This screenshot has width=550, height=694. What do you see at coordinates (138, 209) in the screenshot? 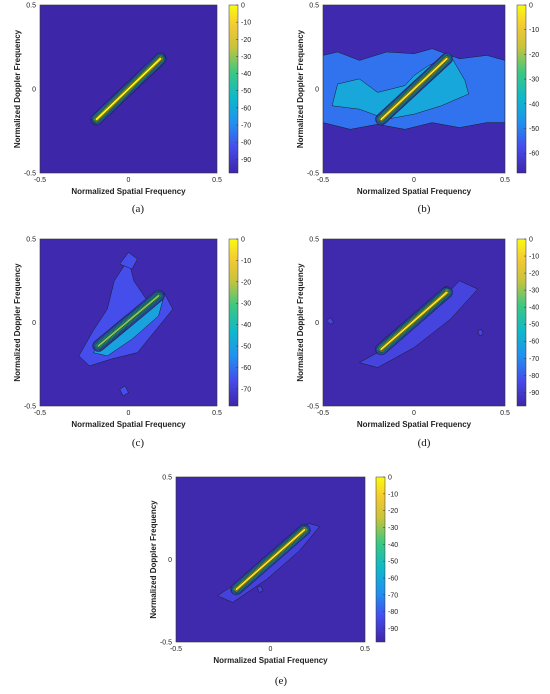
I see `panel-caption: (a)` at bounding box center [138, 209].